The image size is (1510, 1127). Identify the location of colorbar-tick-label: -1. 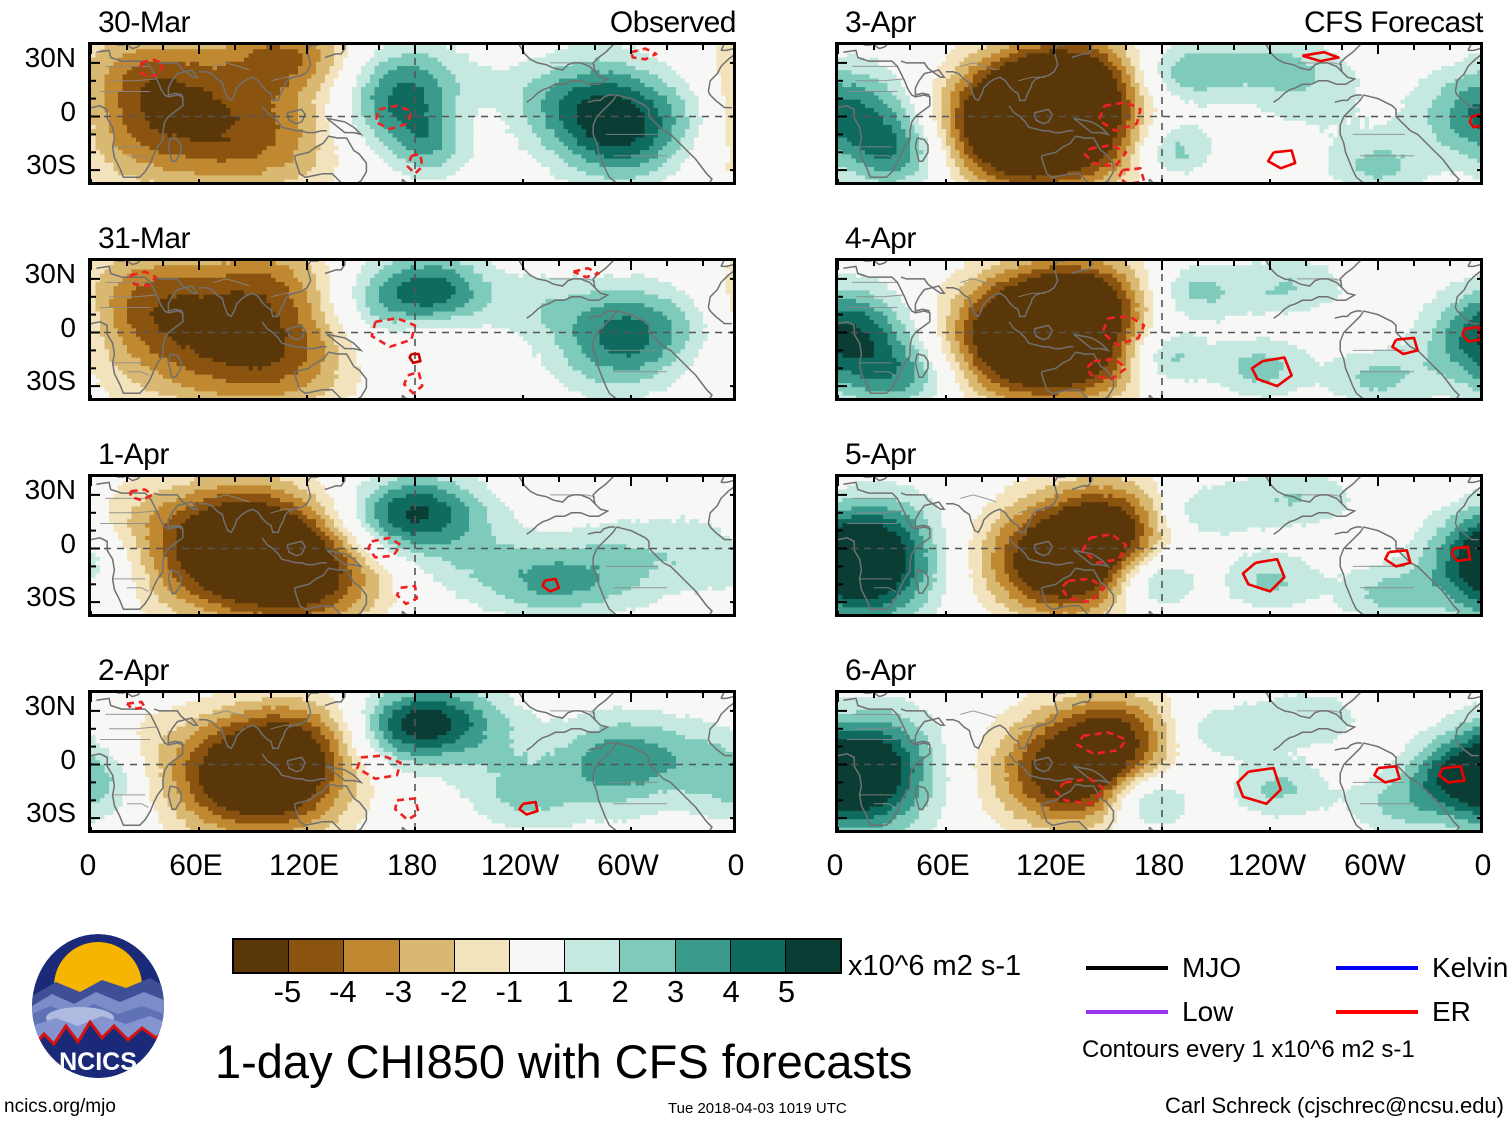
(509, 991).